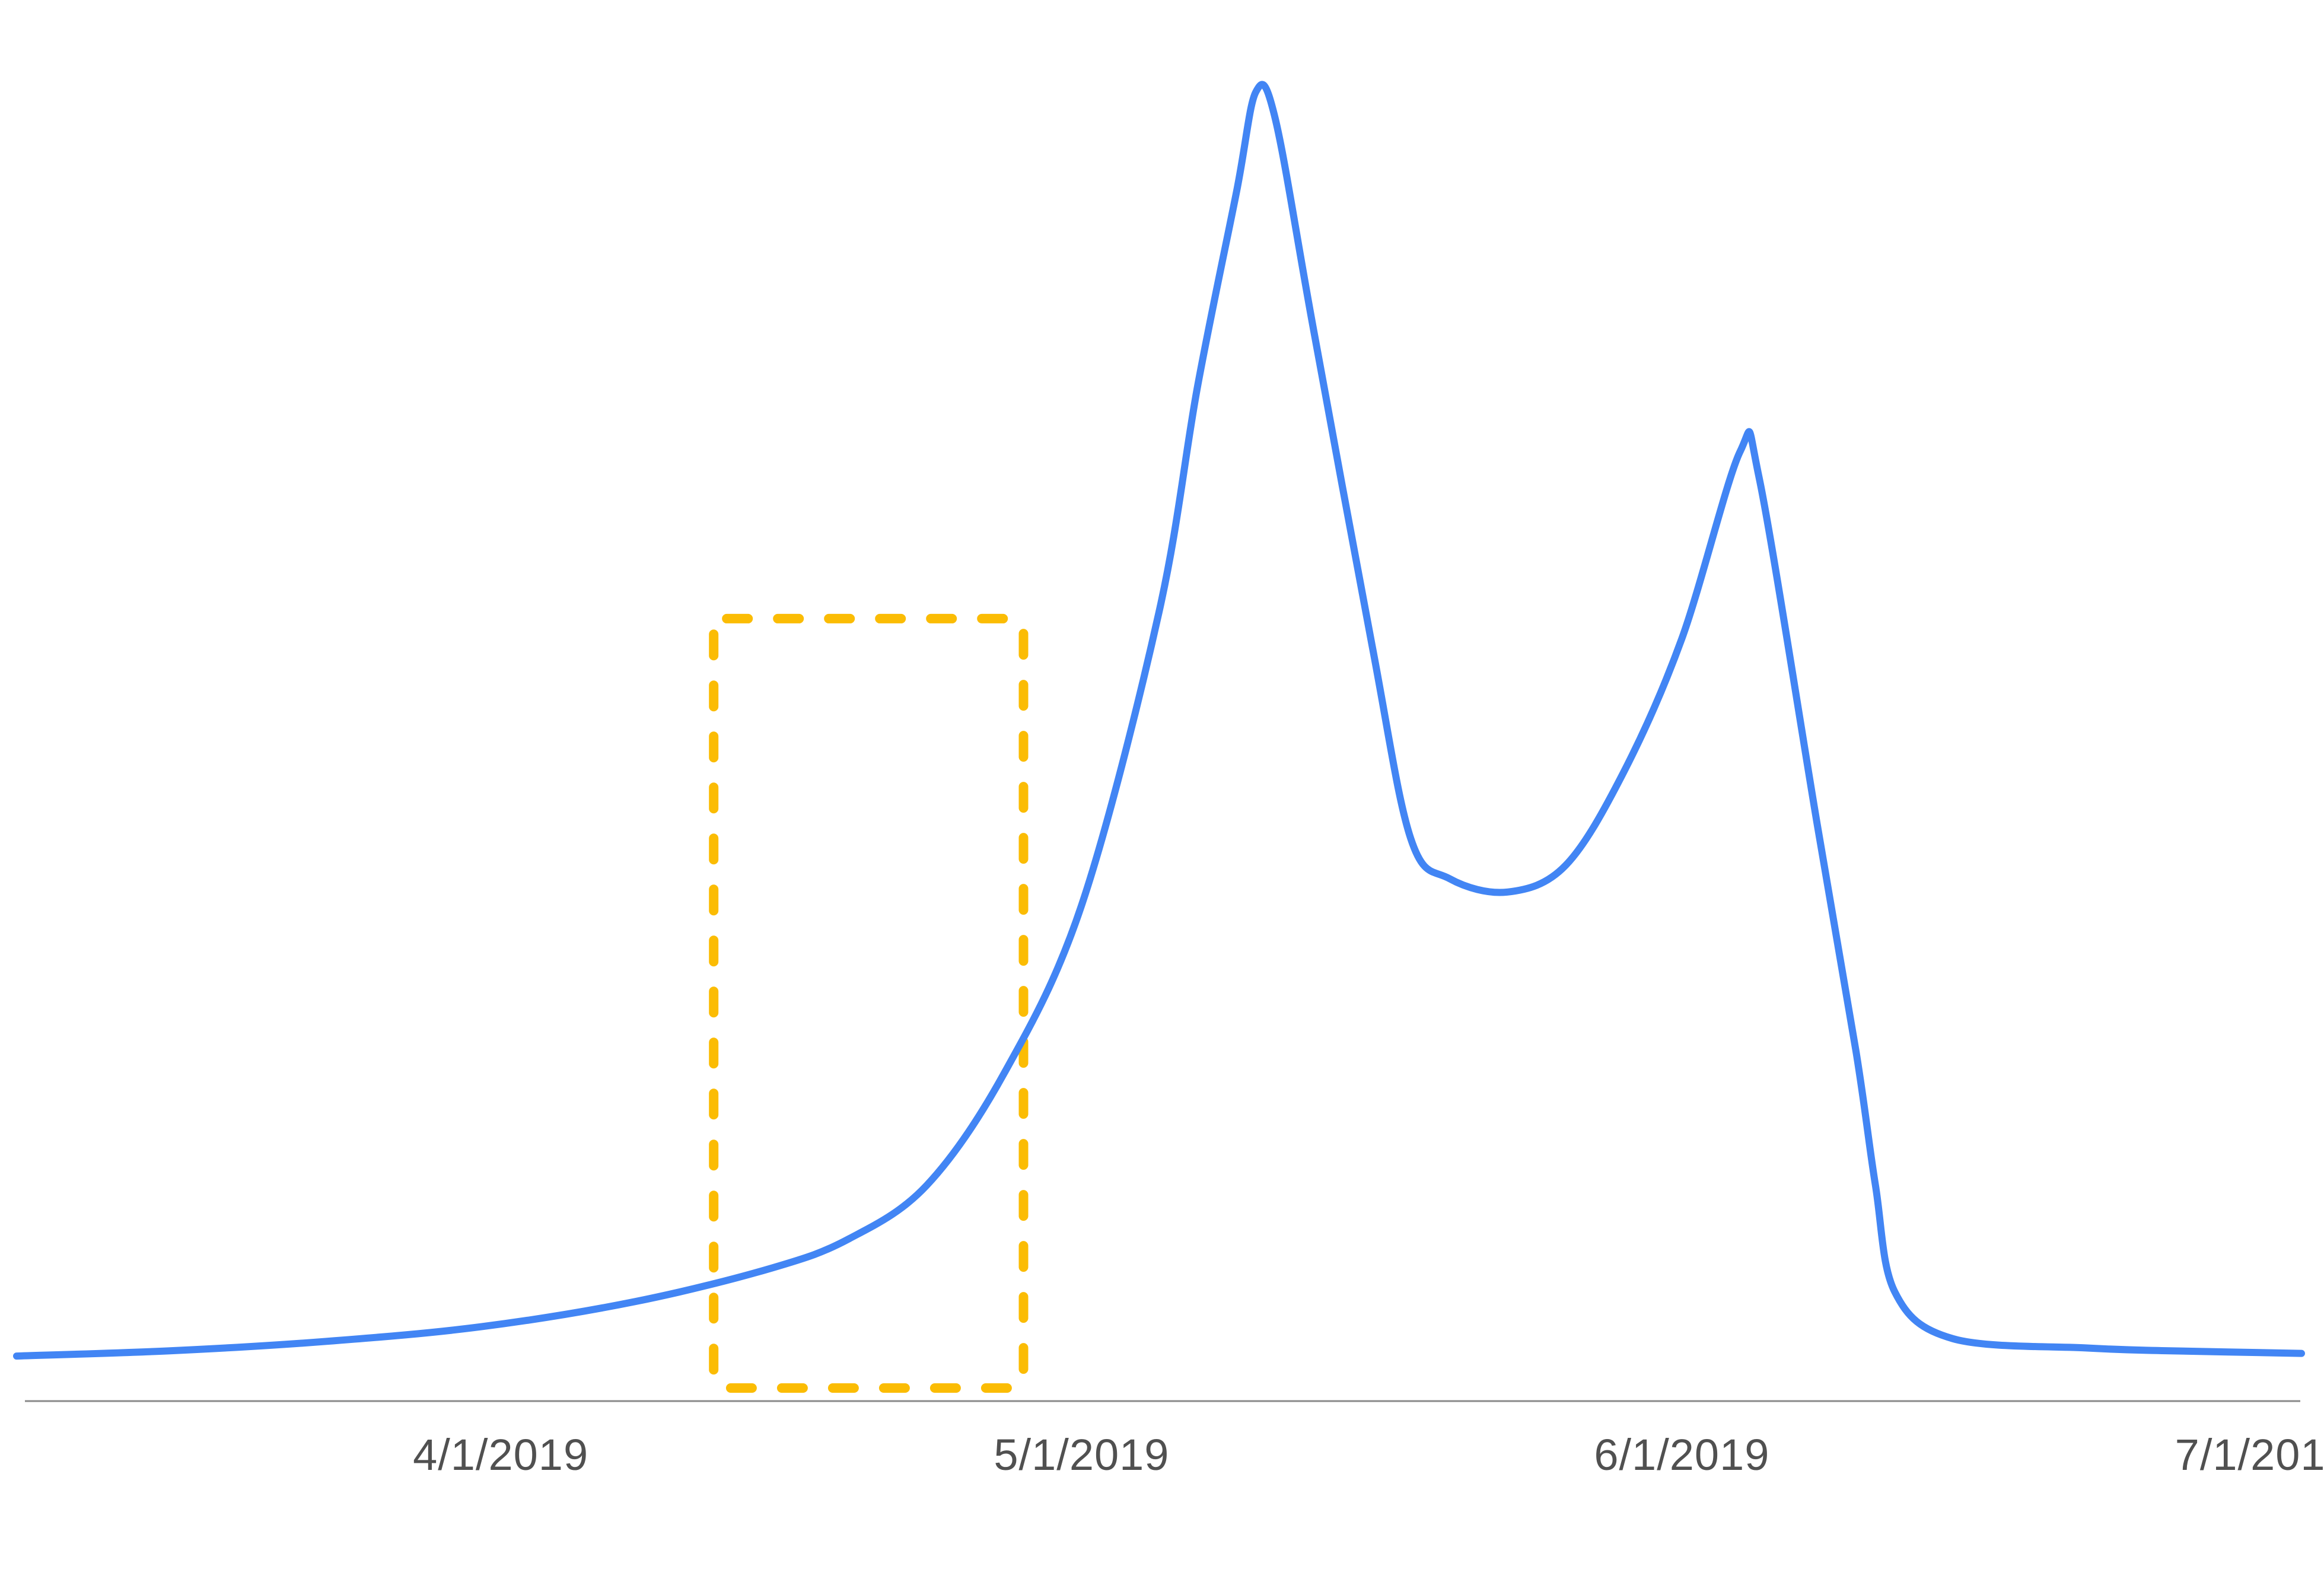 Image resolution: width=2324 pixels, height=1582 pixels. I want to click on highlight-layer, so click(869, 1003).